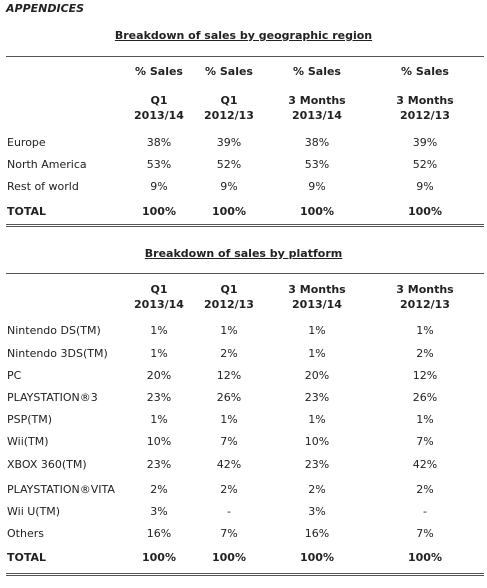  Describe the element at coordinates (52, 397) in the screenshot. I see `row-label: PLAYSTATION®3` at that location.